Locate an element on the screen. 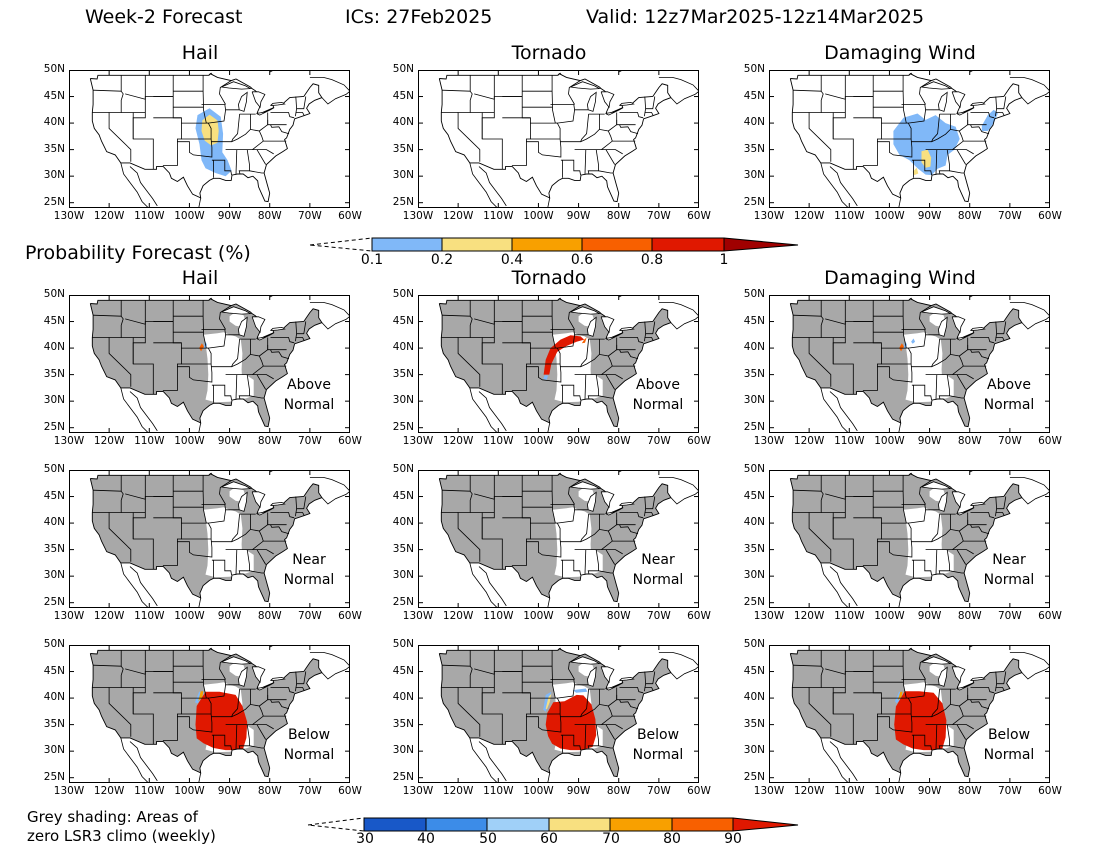  lat-tick-label: 40N is located at coordinates (754, 122).